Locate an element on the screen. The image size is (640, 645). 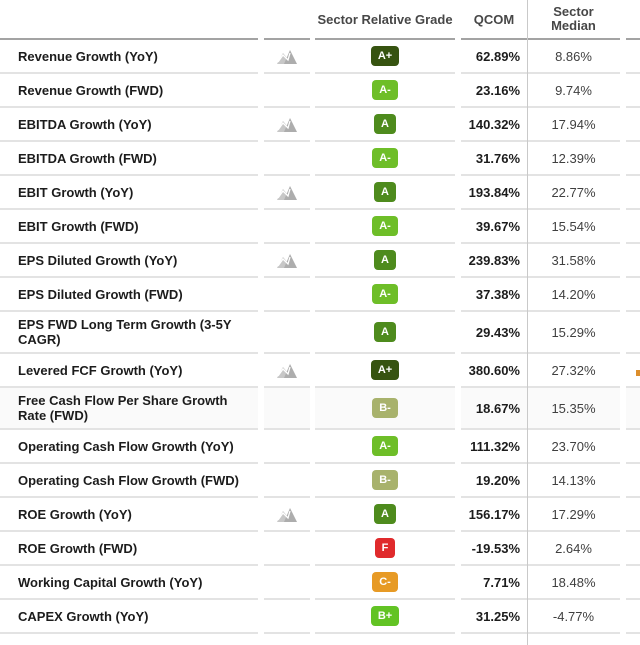
sector-median-value: 2.64% is located at coordinates (573, 549).